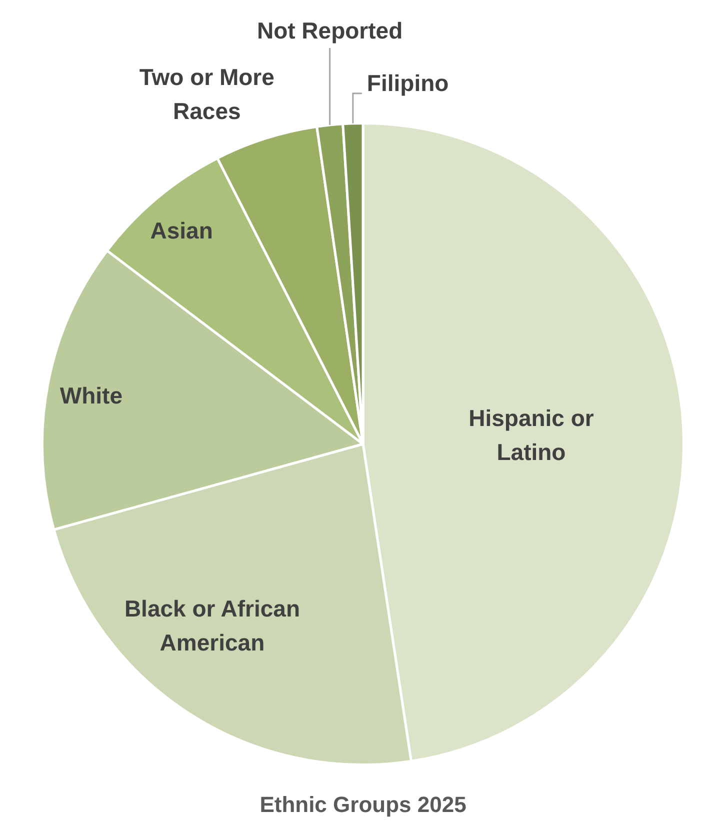 The image size is (724, 838). Describe the element at coordinates (91, 395) in the screenshot. I see `slice-label: White` at that location.